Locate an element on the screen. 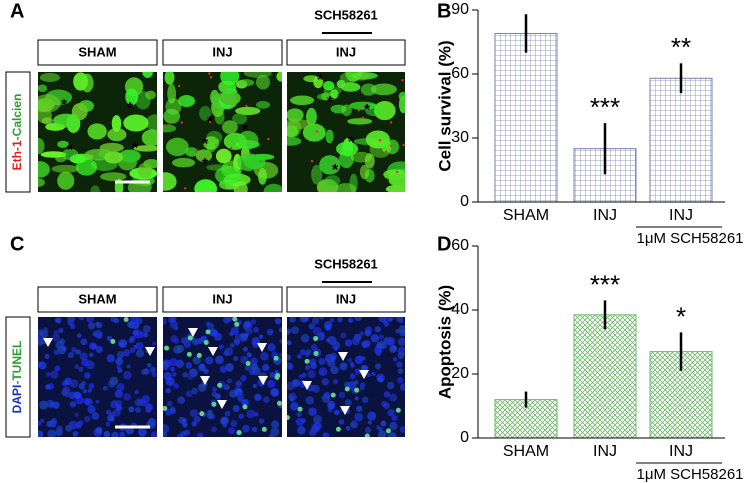 This screenshot has height=483, width=751. y-tick-label: 20 is located at coordinates (460, 373).